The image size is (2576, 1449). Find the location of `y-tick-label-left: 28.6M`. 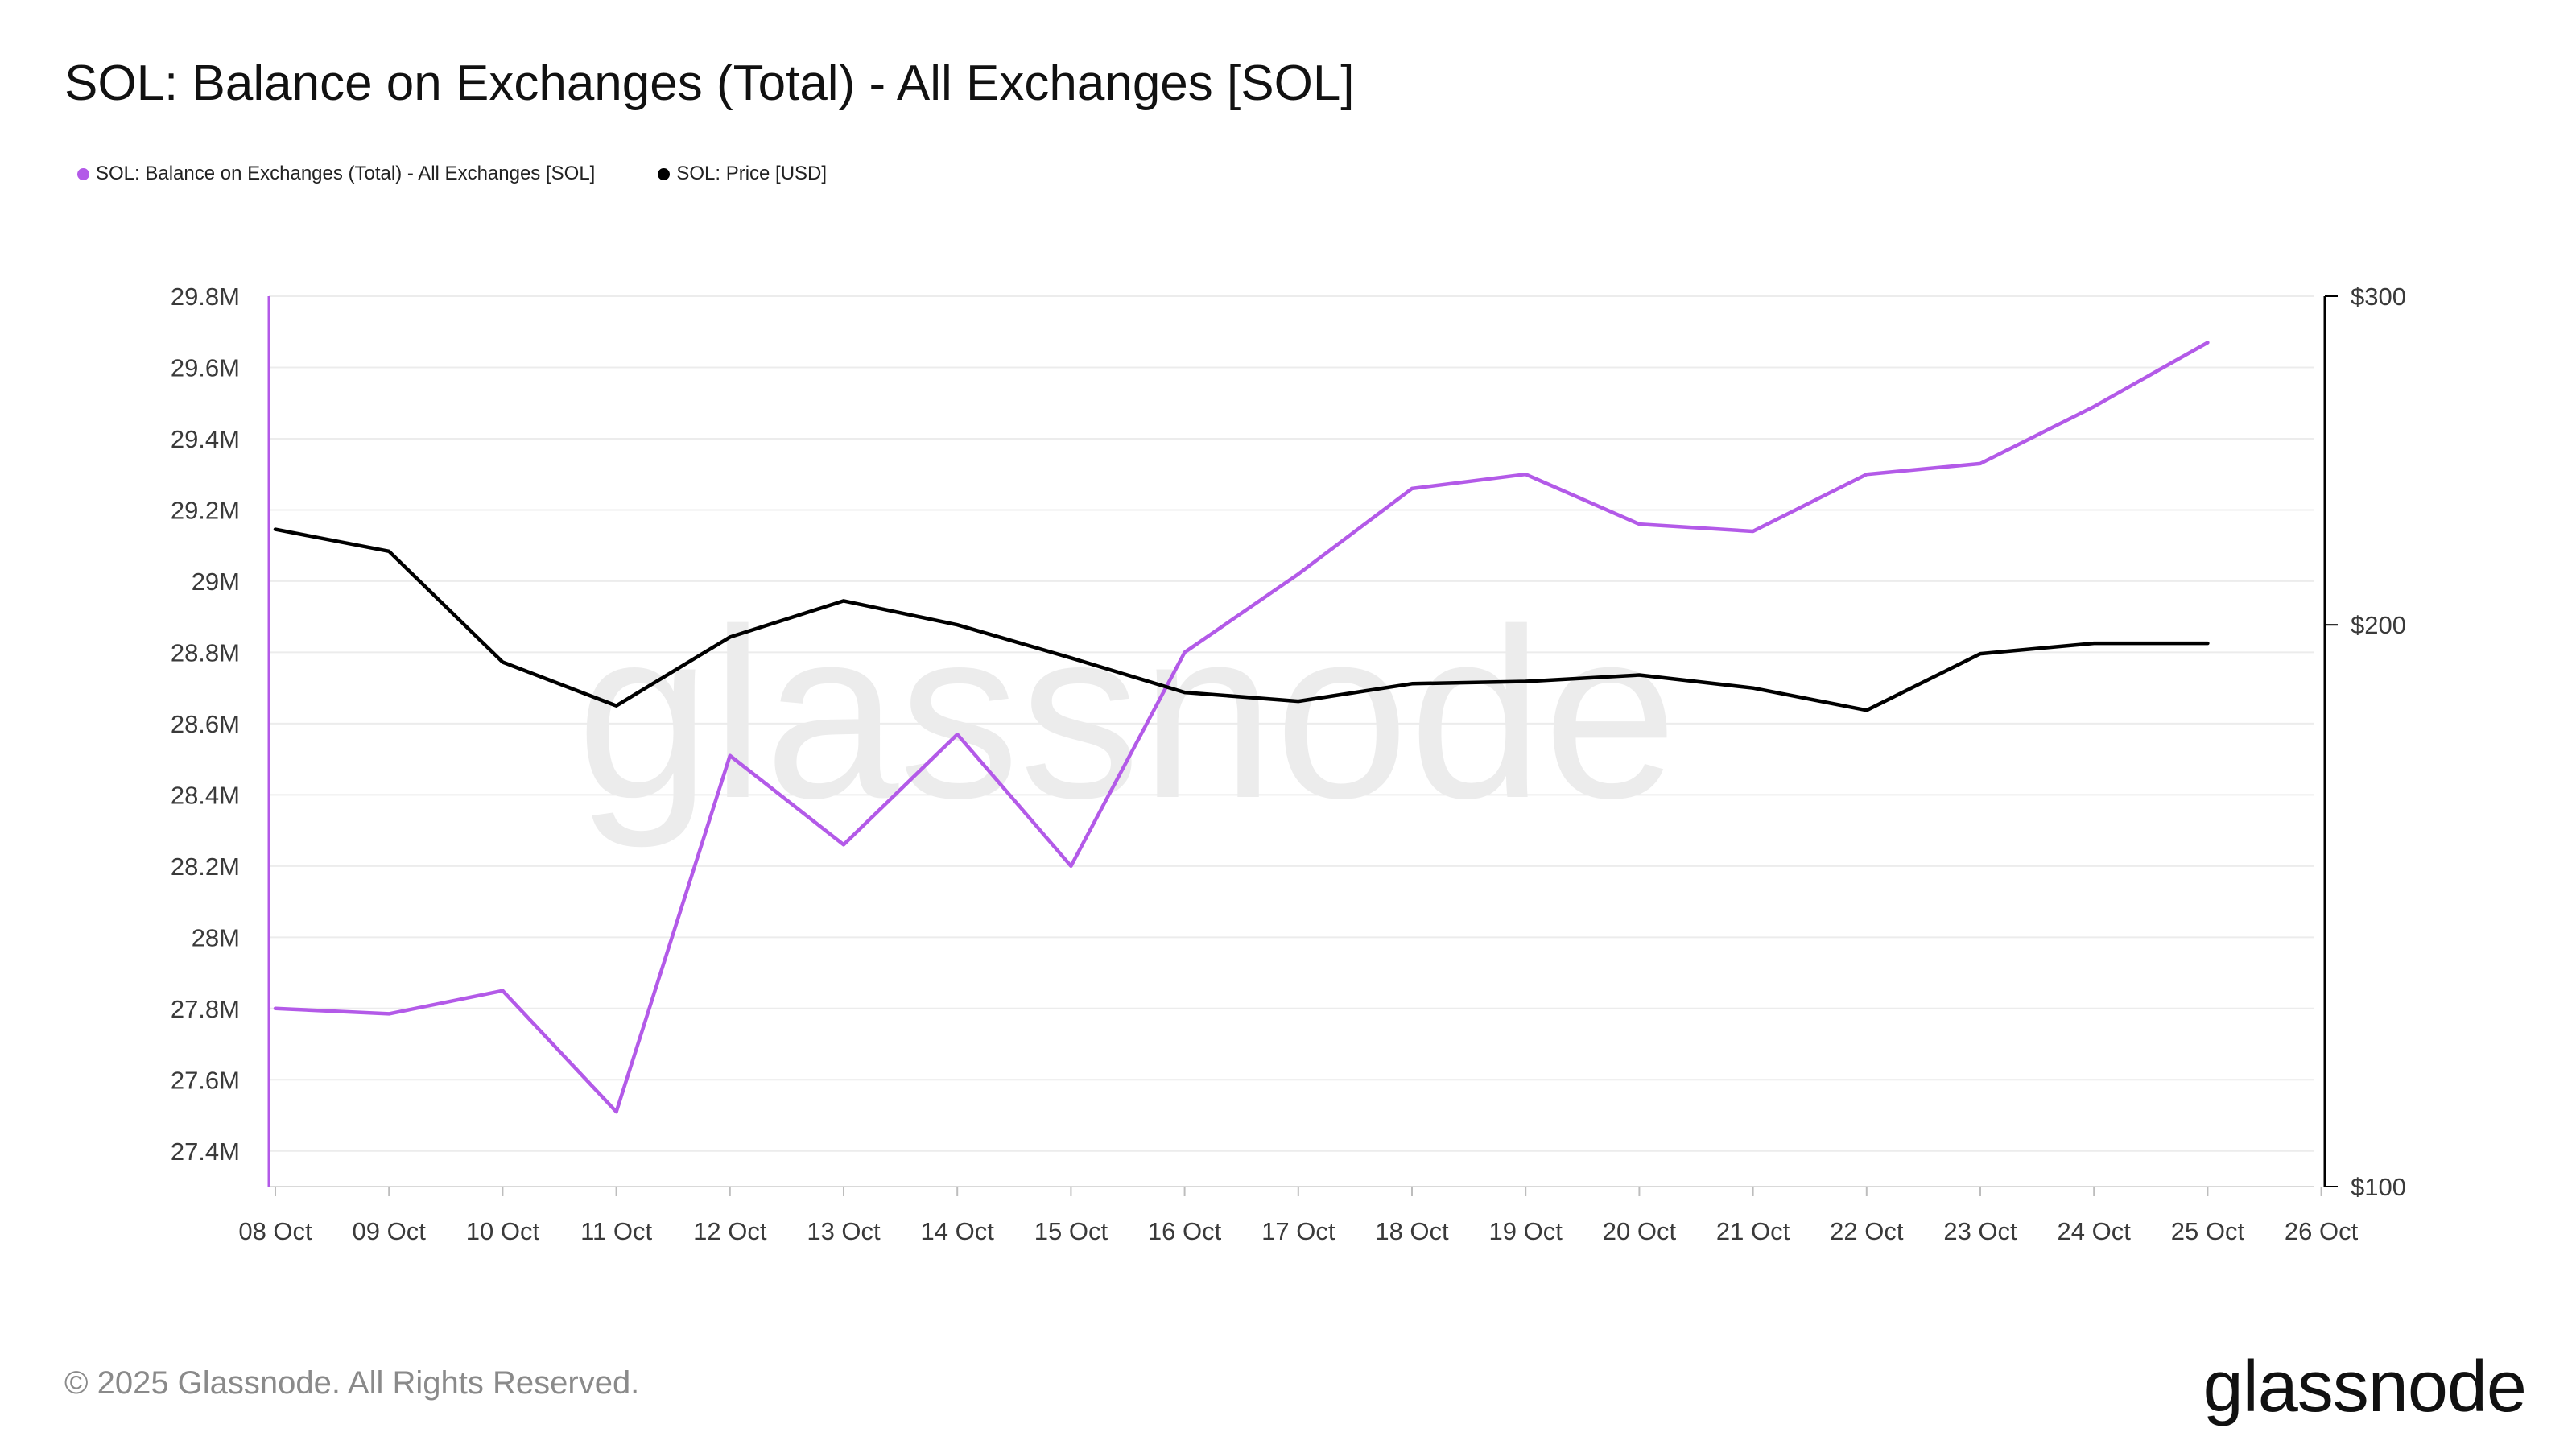

y-tick-label-left: 28.6M is located at coordinates (205, 724).